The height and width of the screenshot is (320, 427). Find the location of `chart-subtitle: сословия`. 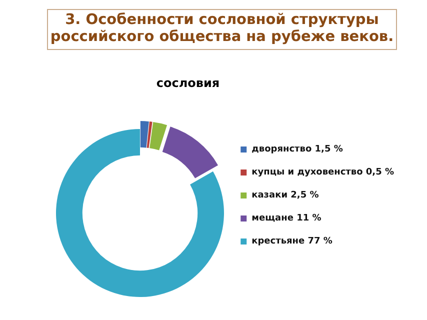

chart-subtitle: сословия is located at coordinates (188, 83).